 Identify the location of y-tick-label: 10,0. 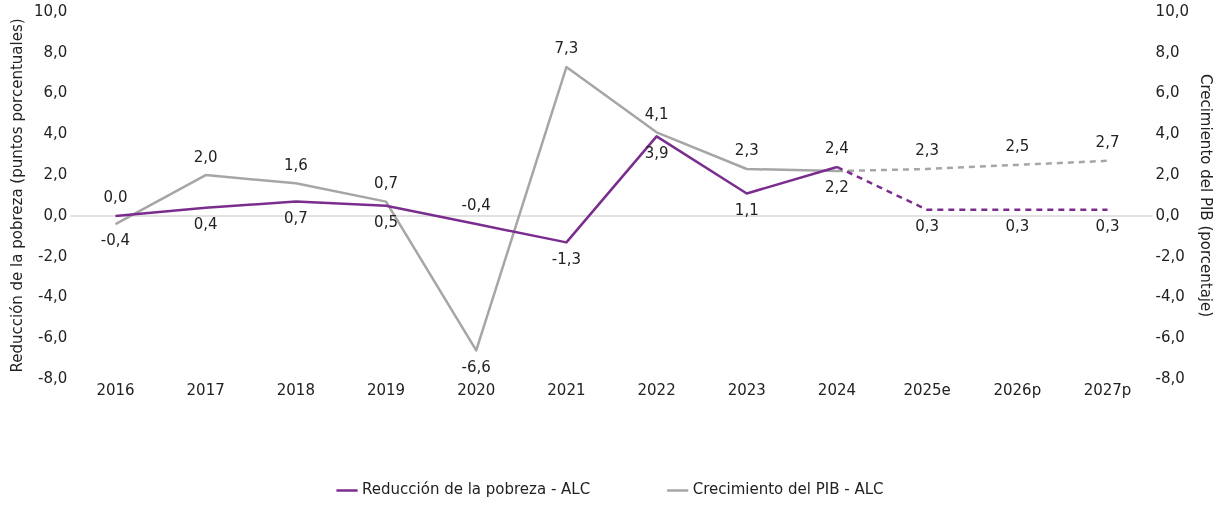
(50, 10).